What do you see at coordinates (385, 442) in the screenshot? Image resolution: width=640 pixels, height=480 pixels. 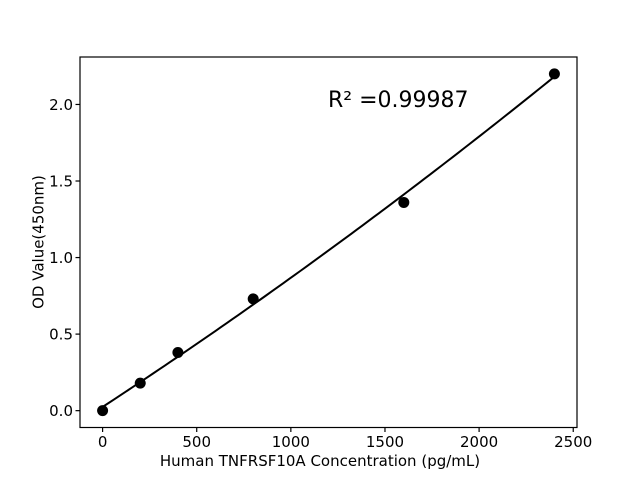 I see `x-tick-label: 1500` at bounding box center [385, 442].